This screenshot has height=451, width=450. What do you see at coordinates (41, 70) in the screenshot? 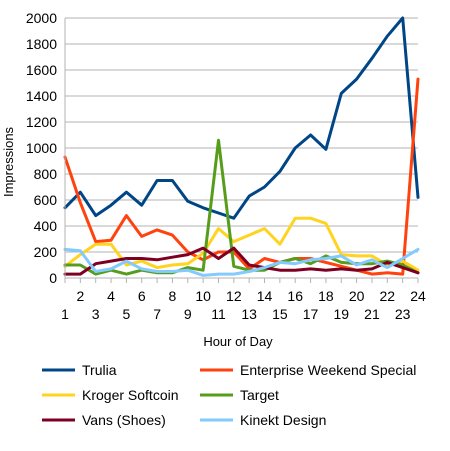
I see `y-tick-label: 1600` at bounding box center [41, 70].